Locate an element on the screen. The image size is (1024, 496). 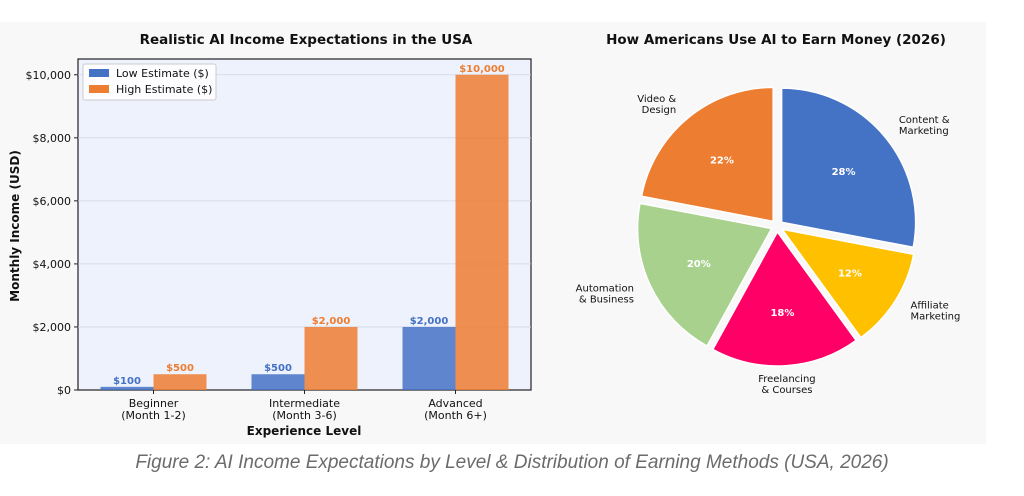
pie-category-label: & Courses is located at coordinates (786, 390).